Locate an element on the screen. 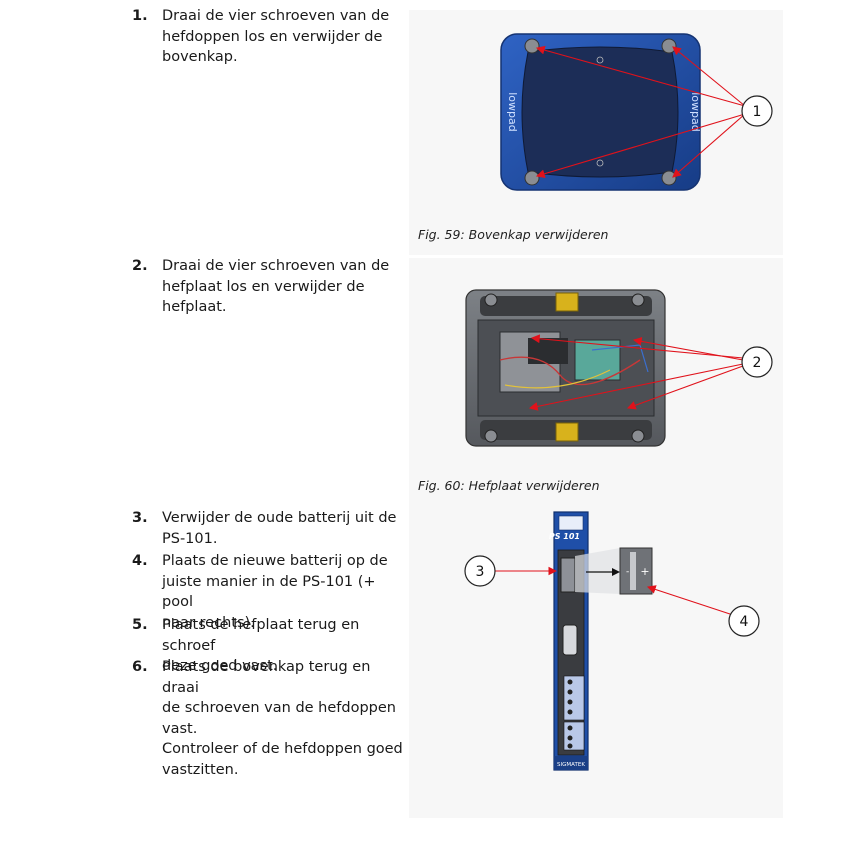 This screenshot has width=861, height=846. figure-caption-60: Fig. 60: Hefplaat verwijderen is located at coordinates (509, 485).